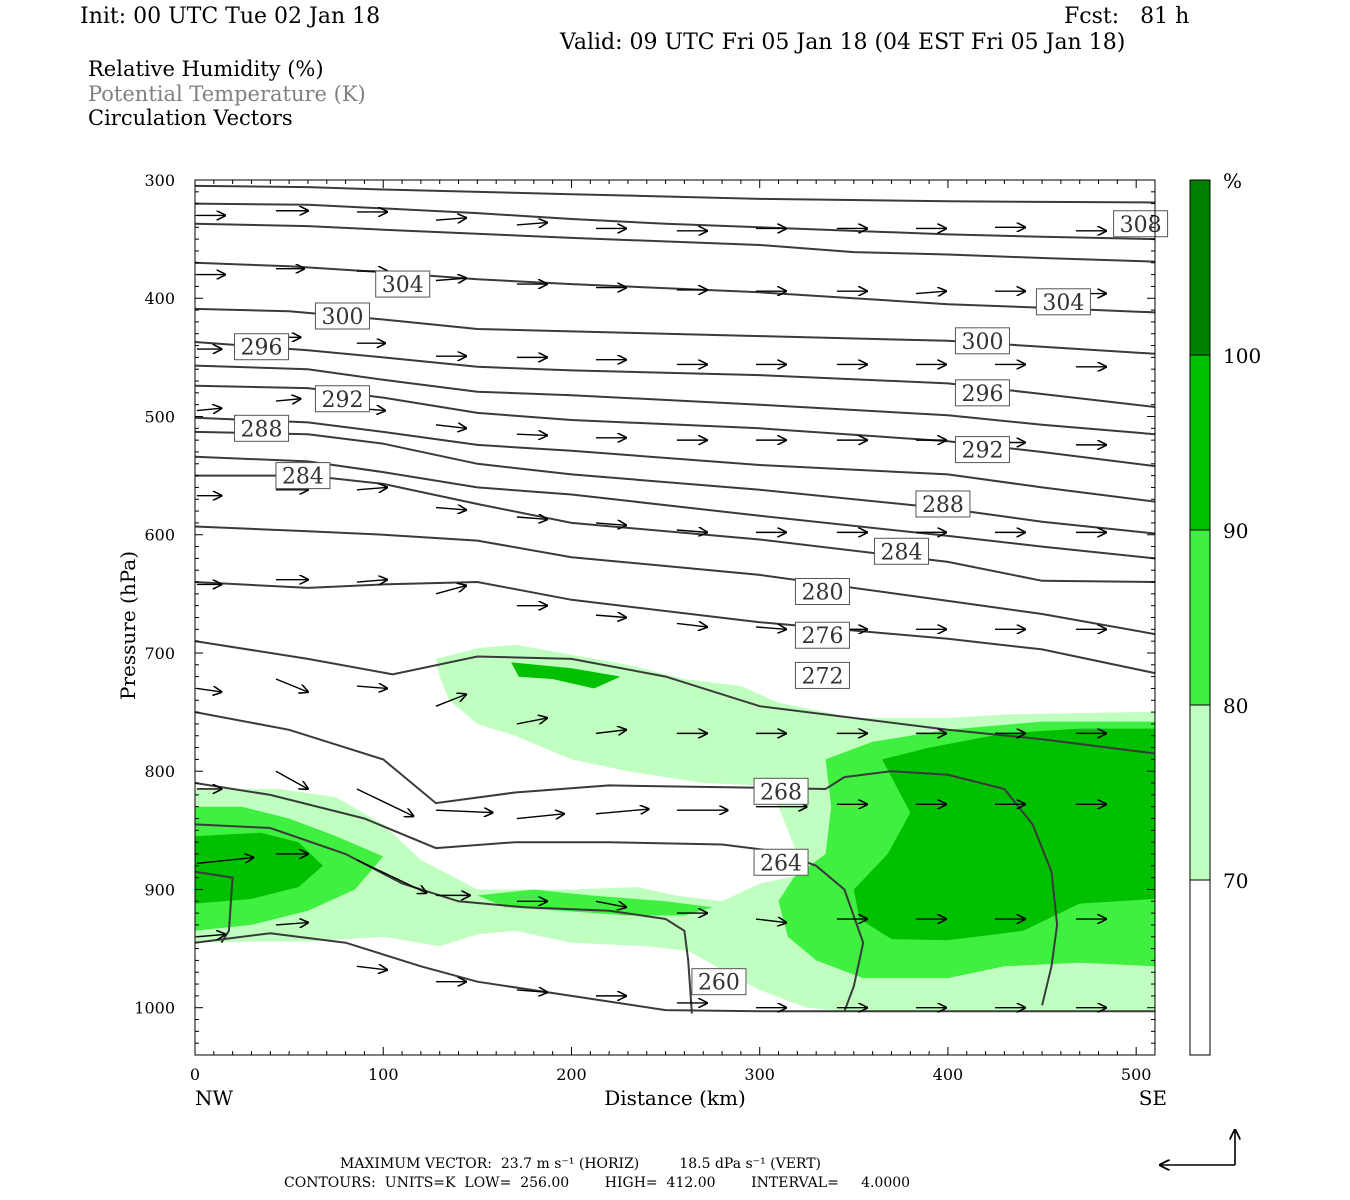  I want to click on contour-label: 300, so click(342, 317).